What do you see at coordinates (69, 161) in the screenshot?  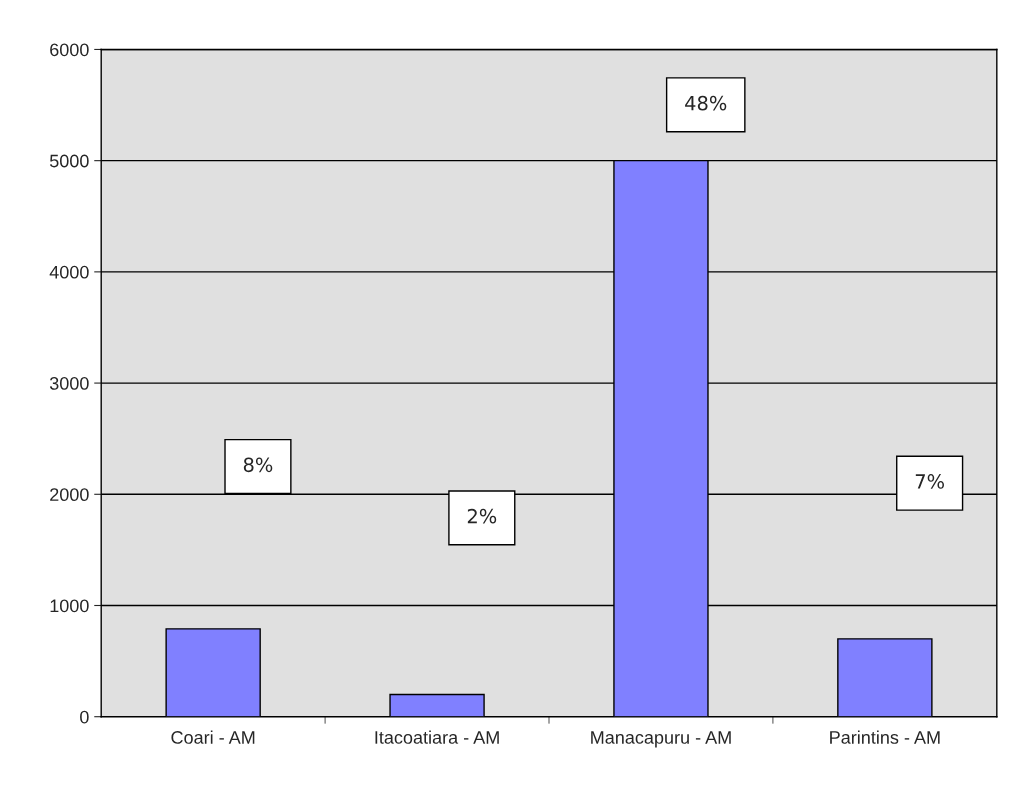 I see `y-tick-label: 5000` at bounding box center [69, 161].